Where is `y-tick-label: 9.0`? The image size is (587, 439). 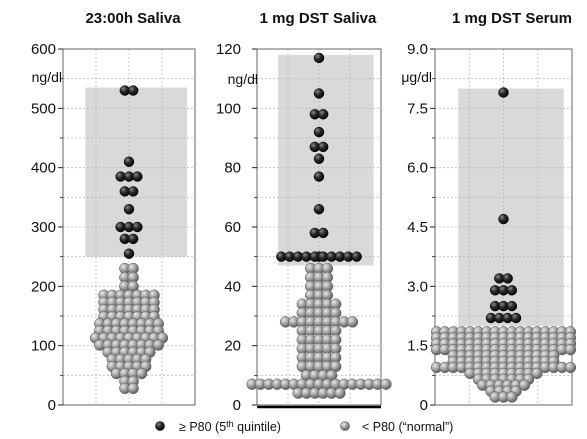 y-tick-label: 9.0 is located at coordinates (417, 49).